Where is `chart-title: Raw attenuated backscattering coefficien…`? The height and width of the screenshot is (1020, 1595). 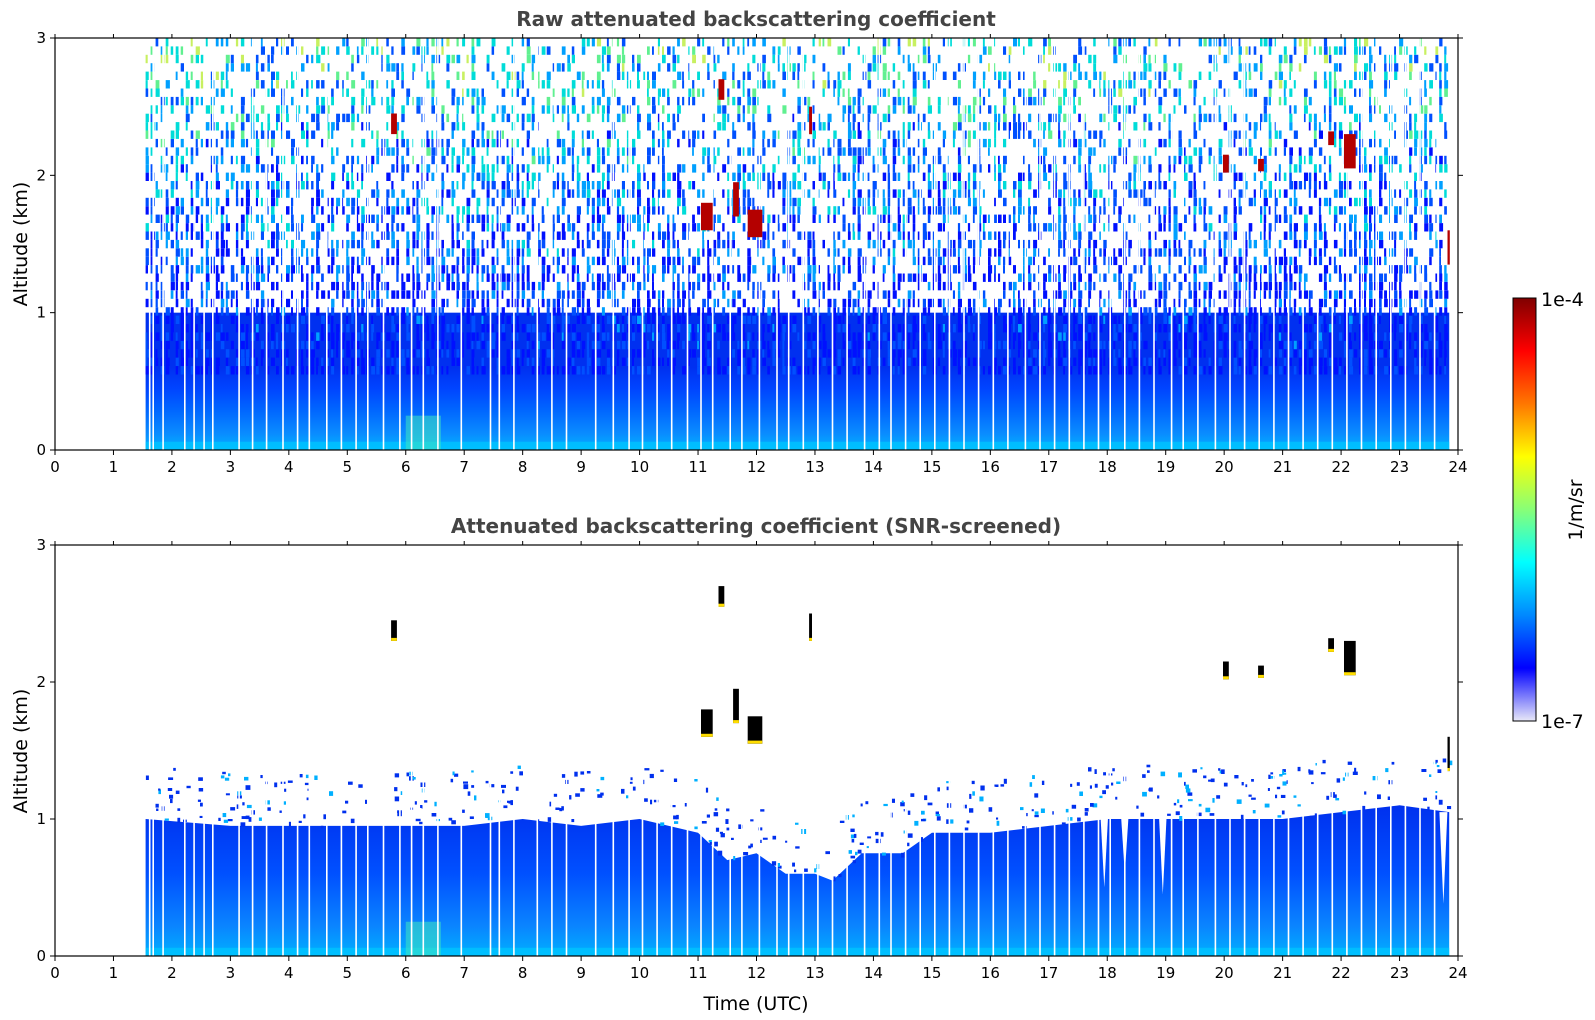 chart-title: Raw attenuated backscattering coefficien… is located at coordinates (756, 19).